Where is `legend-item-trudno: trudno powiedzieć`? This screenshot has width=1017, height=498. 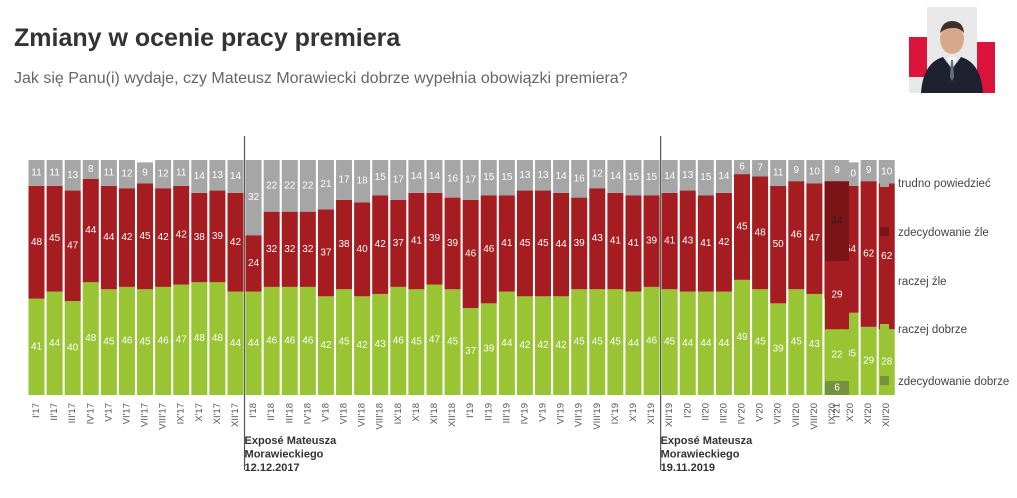
legend-item-trudno: trudno powiedzieć is located at coordinates (935, 185).